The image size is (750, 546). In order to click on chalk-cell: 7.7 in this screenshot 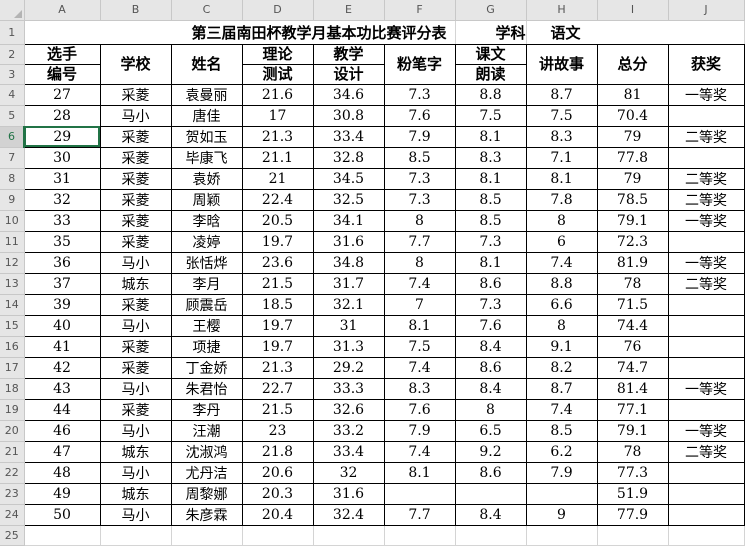, I will do `click(419, 514)`.